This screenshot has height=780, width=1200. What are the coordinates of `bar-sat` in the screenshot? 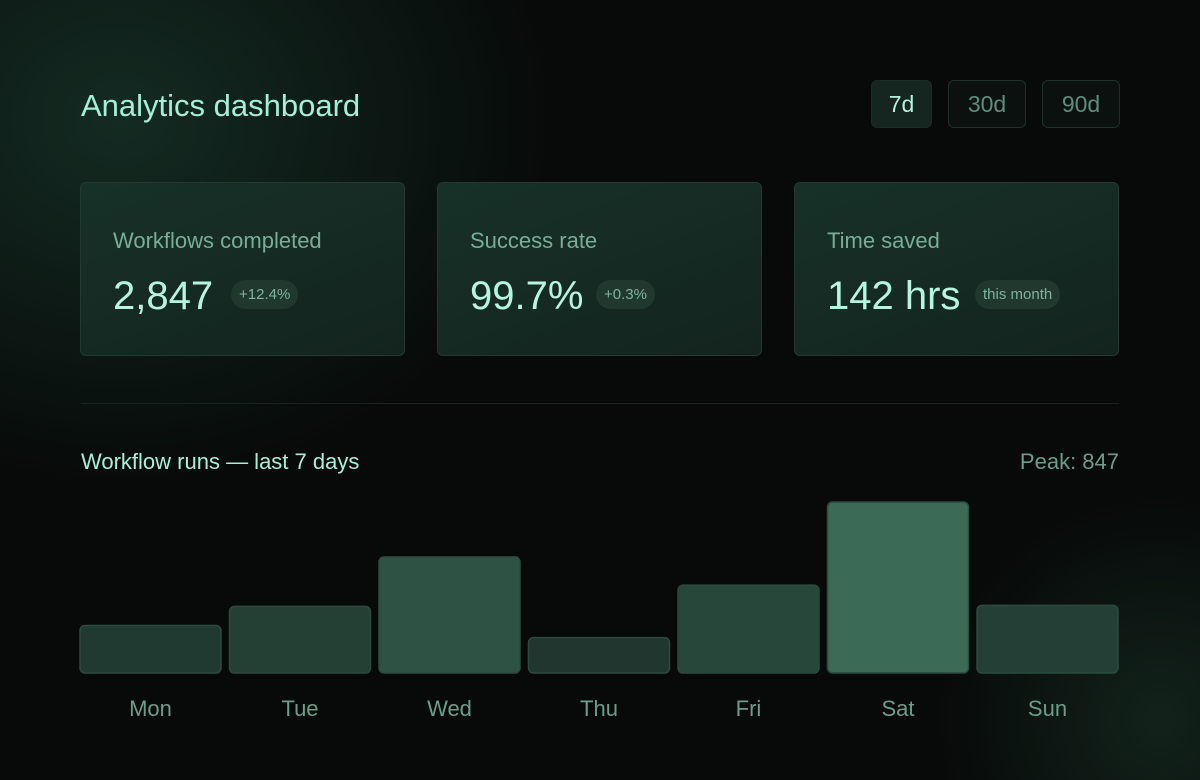 It's located at (898, 587).